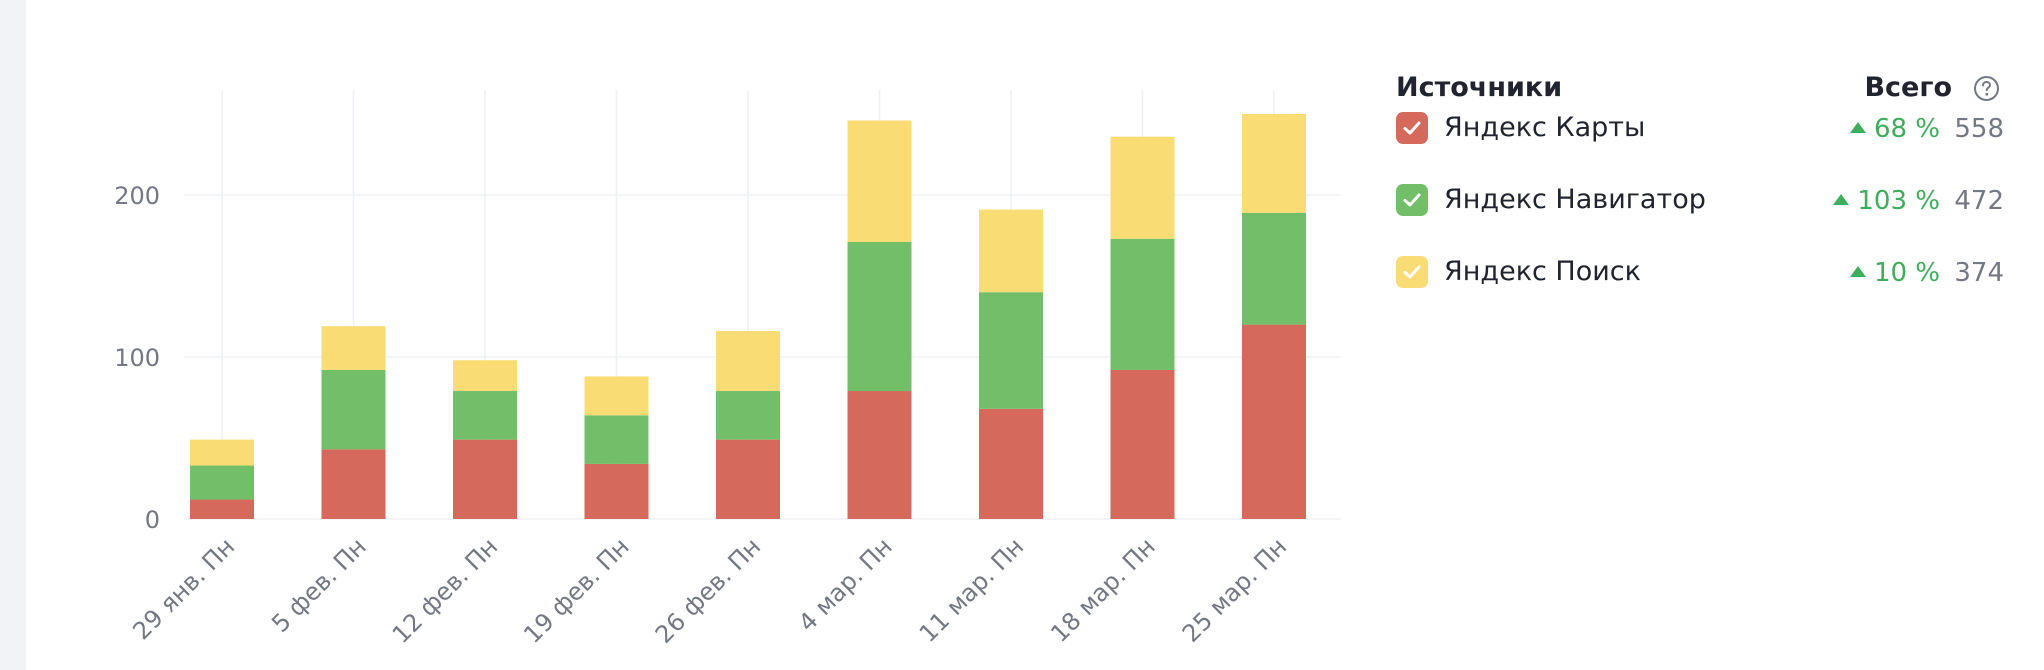  What do you see at coordinates (137, 358) in the screenshot?
I see `y-tick-label: 100` at bounding box center [137, 358].